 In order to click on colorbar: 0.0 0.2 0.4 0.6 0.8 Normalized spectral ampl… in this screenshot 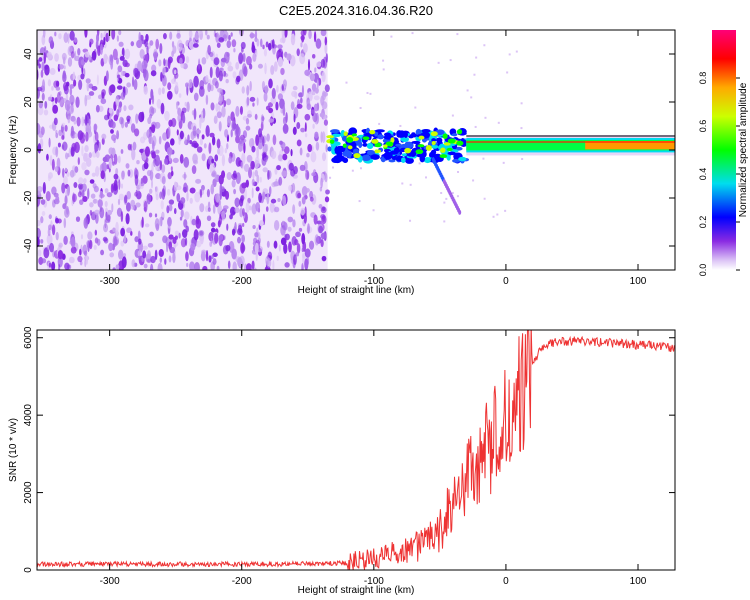, I will do `click(723, 153)`.